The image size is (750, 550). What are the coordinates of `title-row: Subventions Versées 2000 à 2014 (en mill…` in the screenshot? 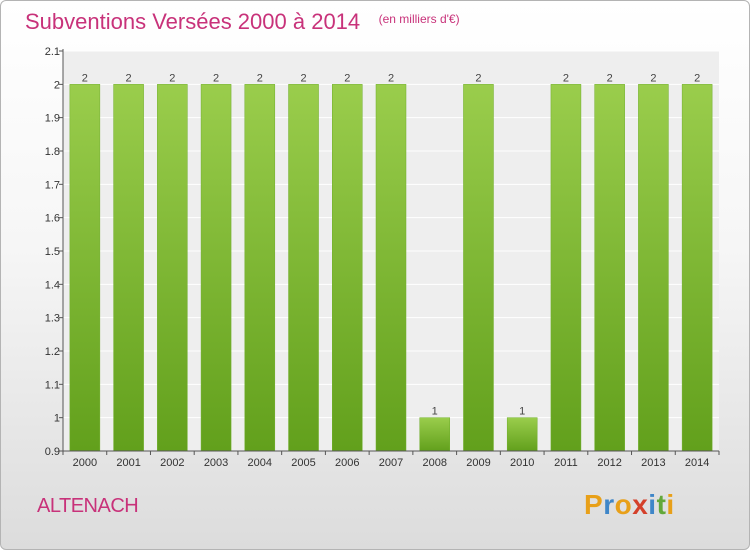 It's located at (242, 22).